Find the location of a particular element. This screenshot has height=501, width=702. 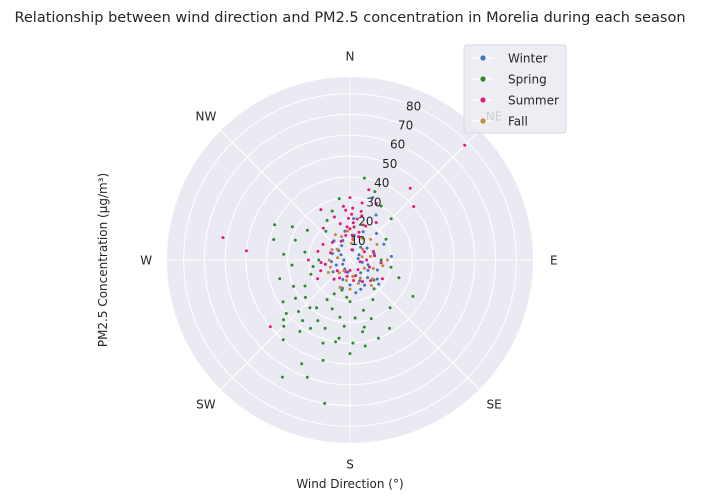

r-tick-label-70: 70 is located at coordinates (405, 126).